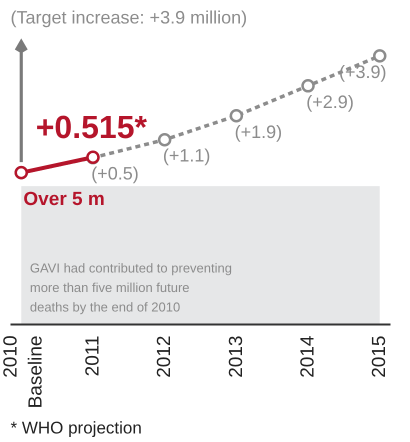  What do you see at coordinates (236, 356) in the screenshot?
I see `x-tick-label: 2013` at bounding box center [236, 356].